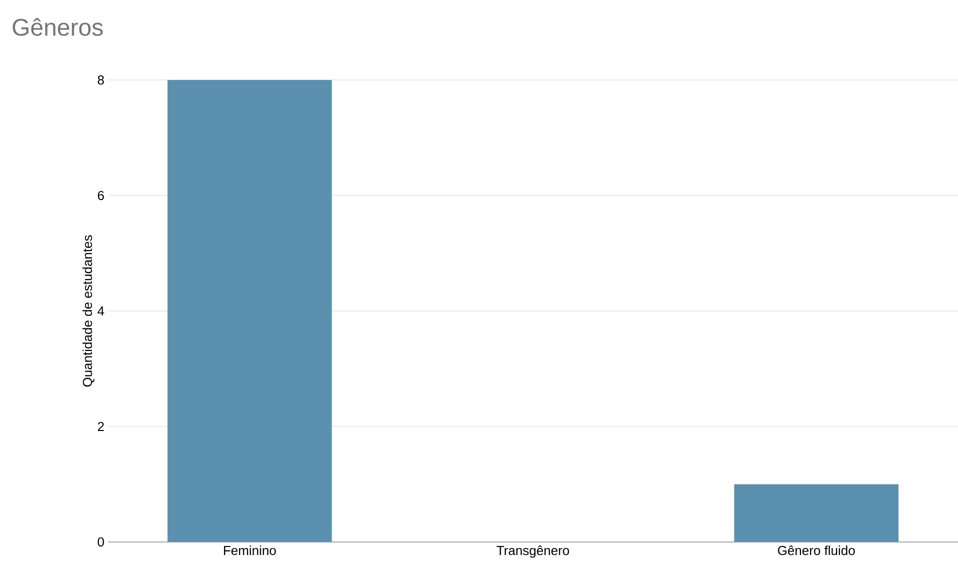 This screenshot has width=958, height=575. What do you see at coordinates (57, 27) in the screenshot?
I see `chart-title: Gêneros` at bounding box center [57, 27].